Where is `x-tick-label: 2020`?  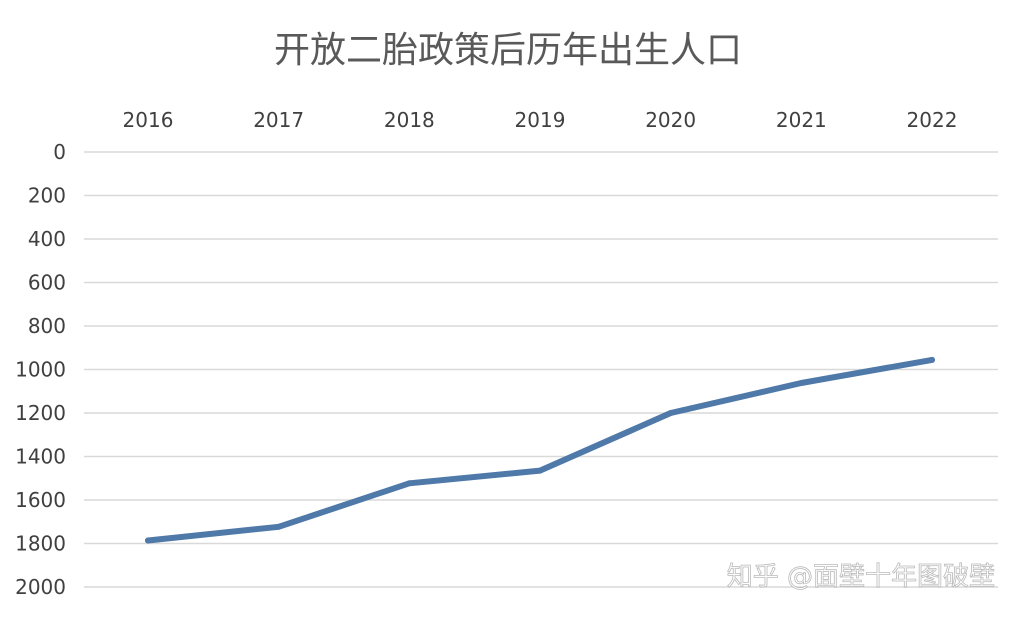
x-tick-label: 2020 is located at coordinates (670, 120).